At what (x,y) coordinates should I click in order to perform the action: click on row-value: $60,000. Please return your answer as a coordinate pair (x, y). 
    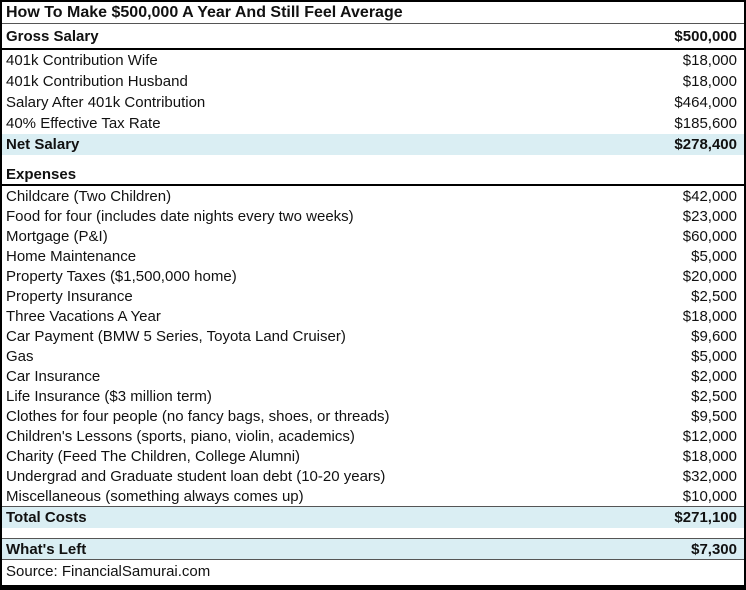
    Looking at the image, I should click on (709, 236).